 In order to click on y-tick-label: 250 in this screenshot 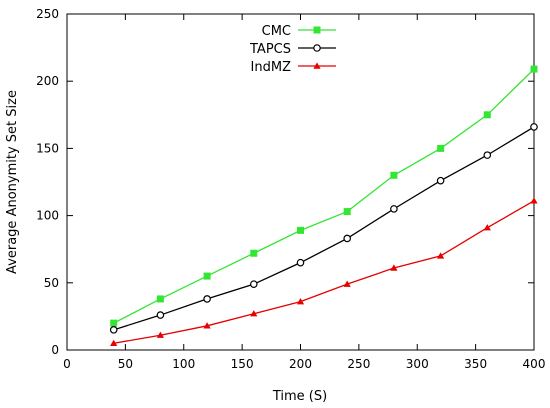, I will do `click(47, 14)`.